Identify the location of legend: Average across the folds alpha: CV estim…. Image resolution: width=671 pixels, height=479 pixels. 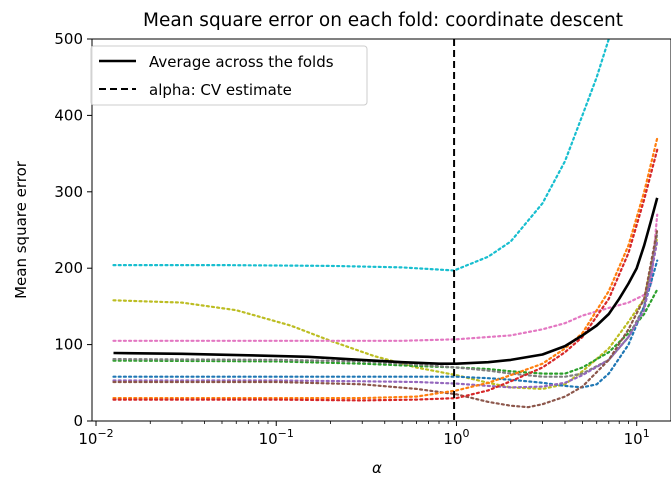
(229, 75).